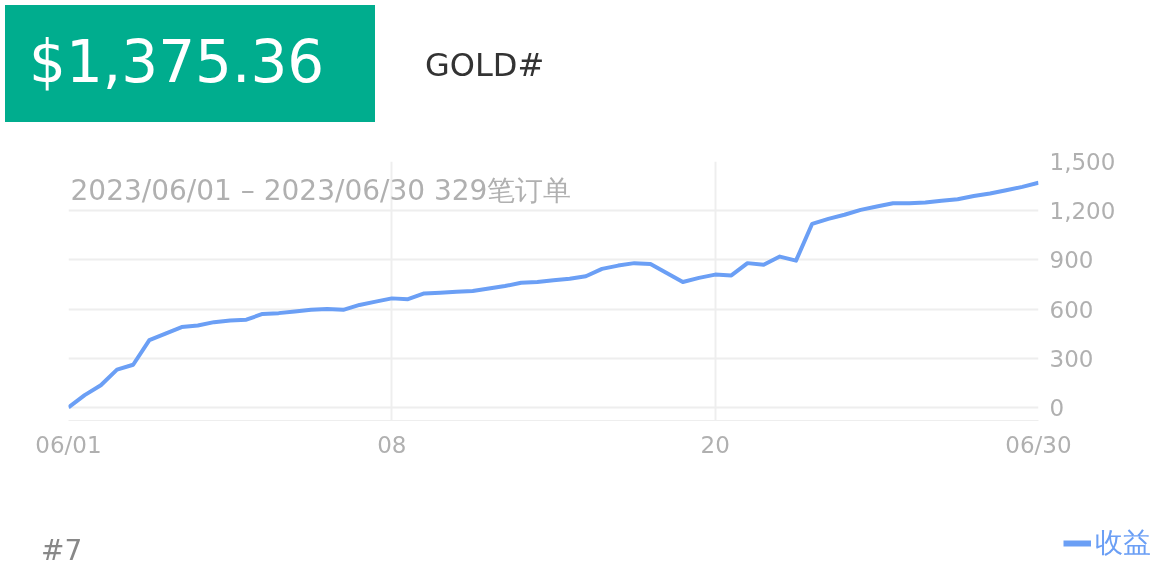 Image resolution: width=1161 pixels, height=580 pixels. I want to click on text: #7, so click(62, 551).